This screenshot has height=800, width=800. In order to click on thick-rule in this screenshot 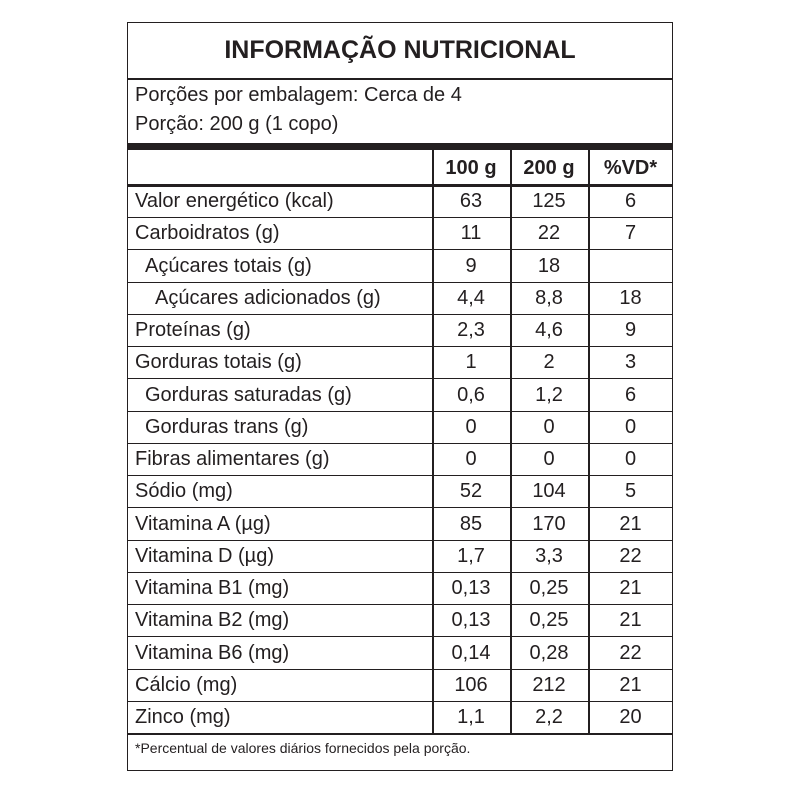, I will do `click(400, 146)`.